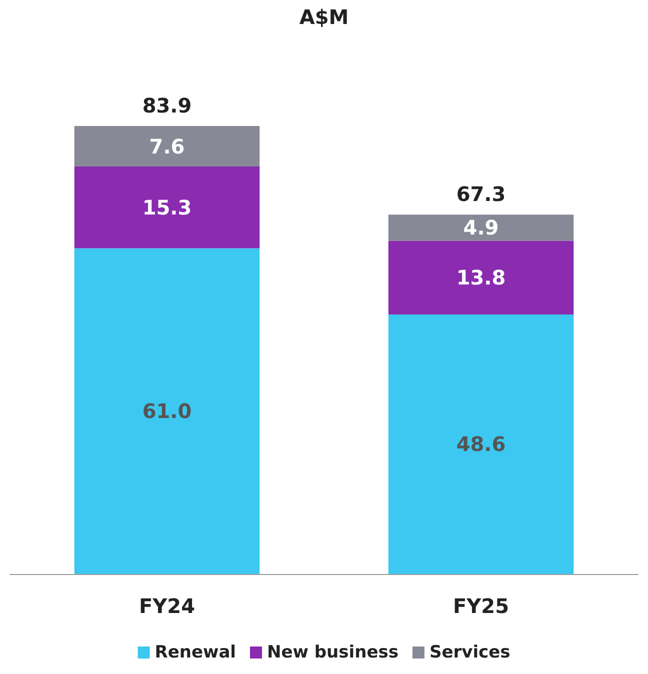 This screenshot has width=648, height=674. I want to click on data-label: 13.8, so click(481, 278).